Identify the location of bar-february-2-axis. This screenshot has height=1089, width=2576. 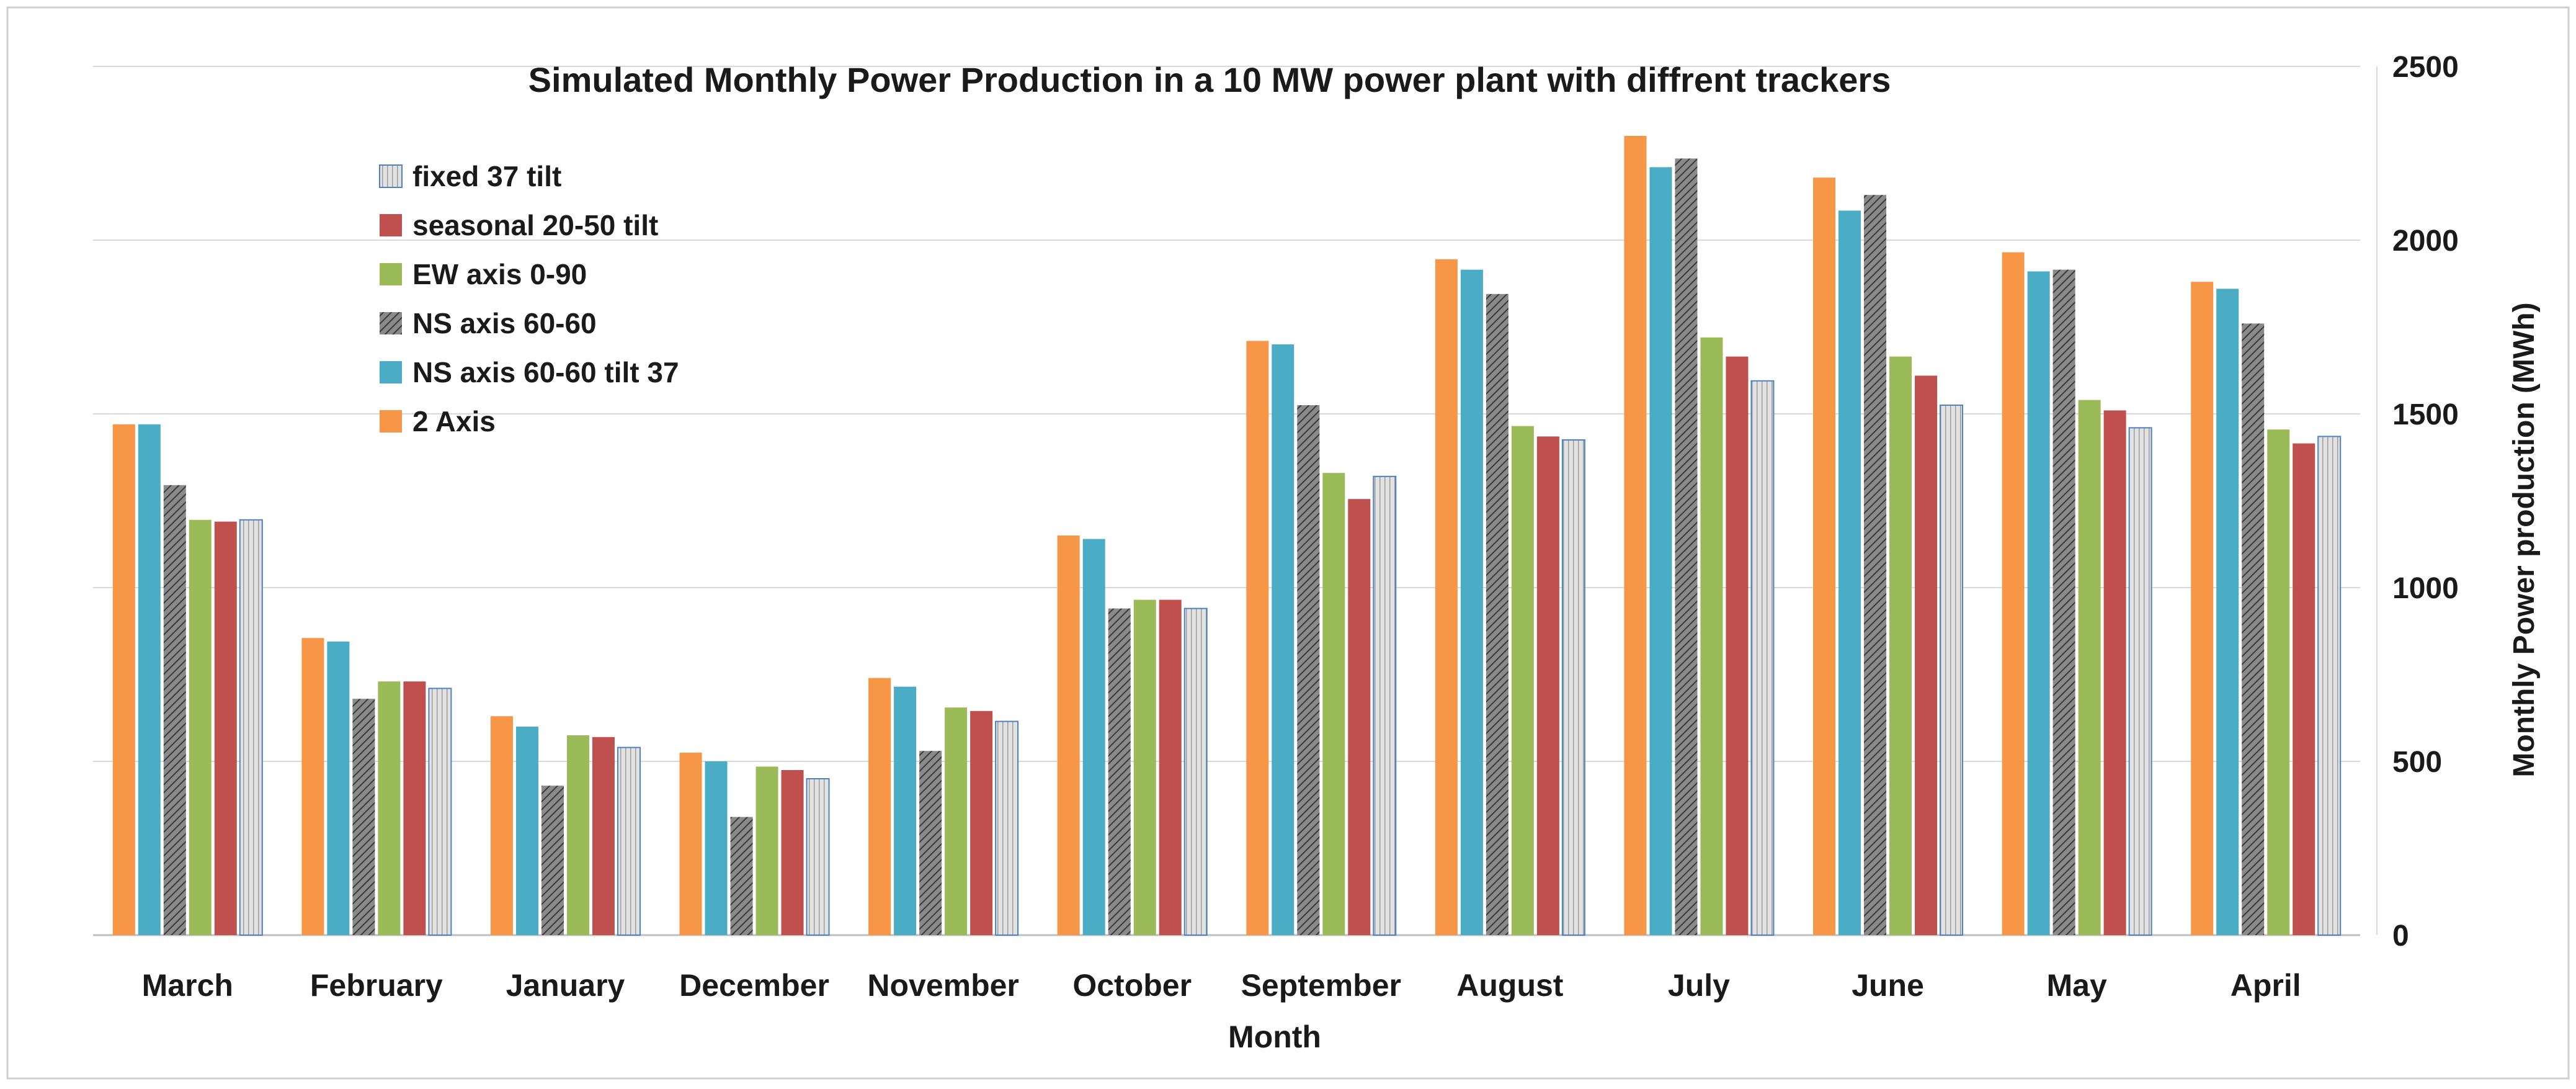
(313, 786).